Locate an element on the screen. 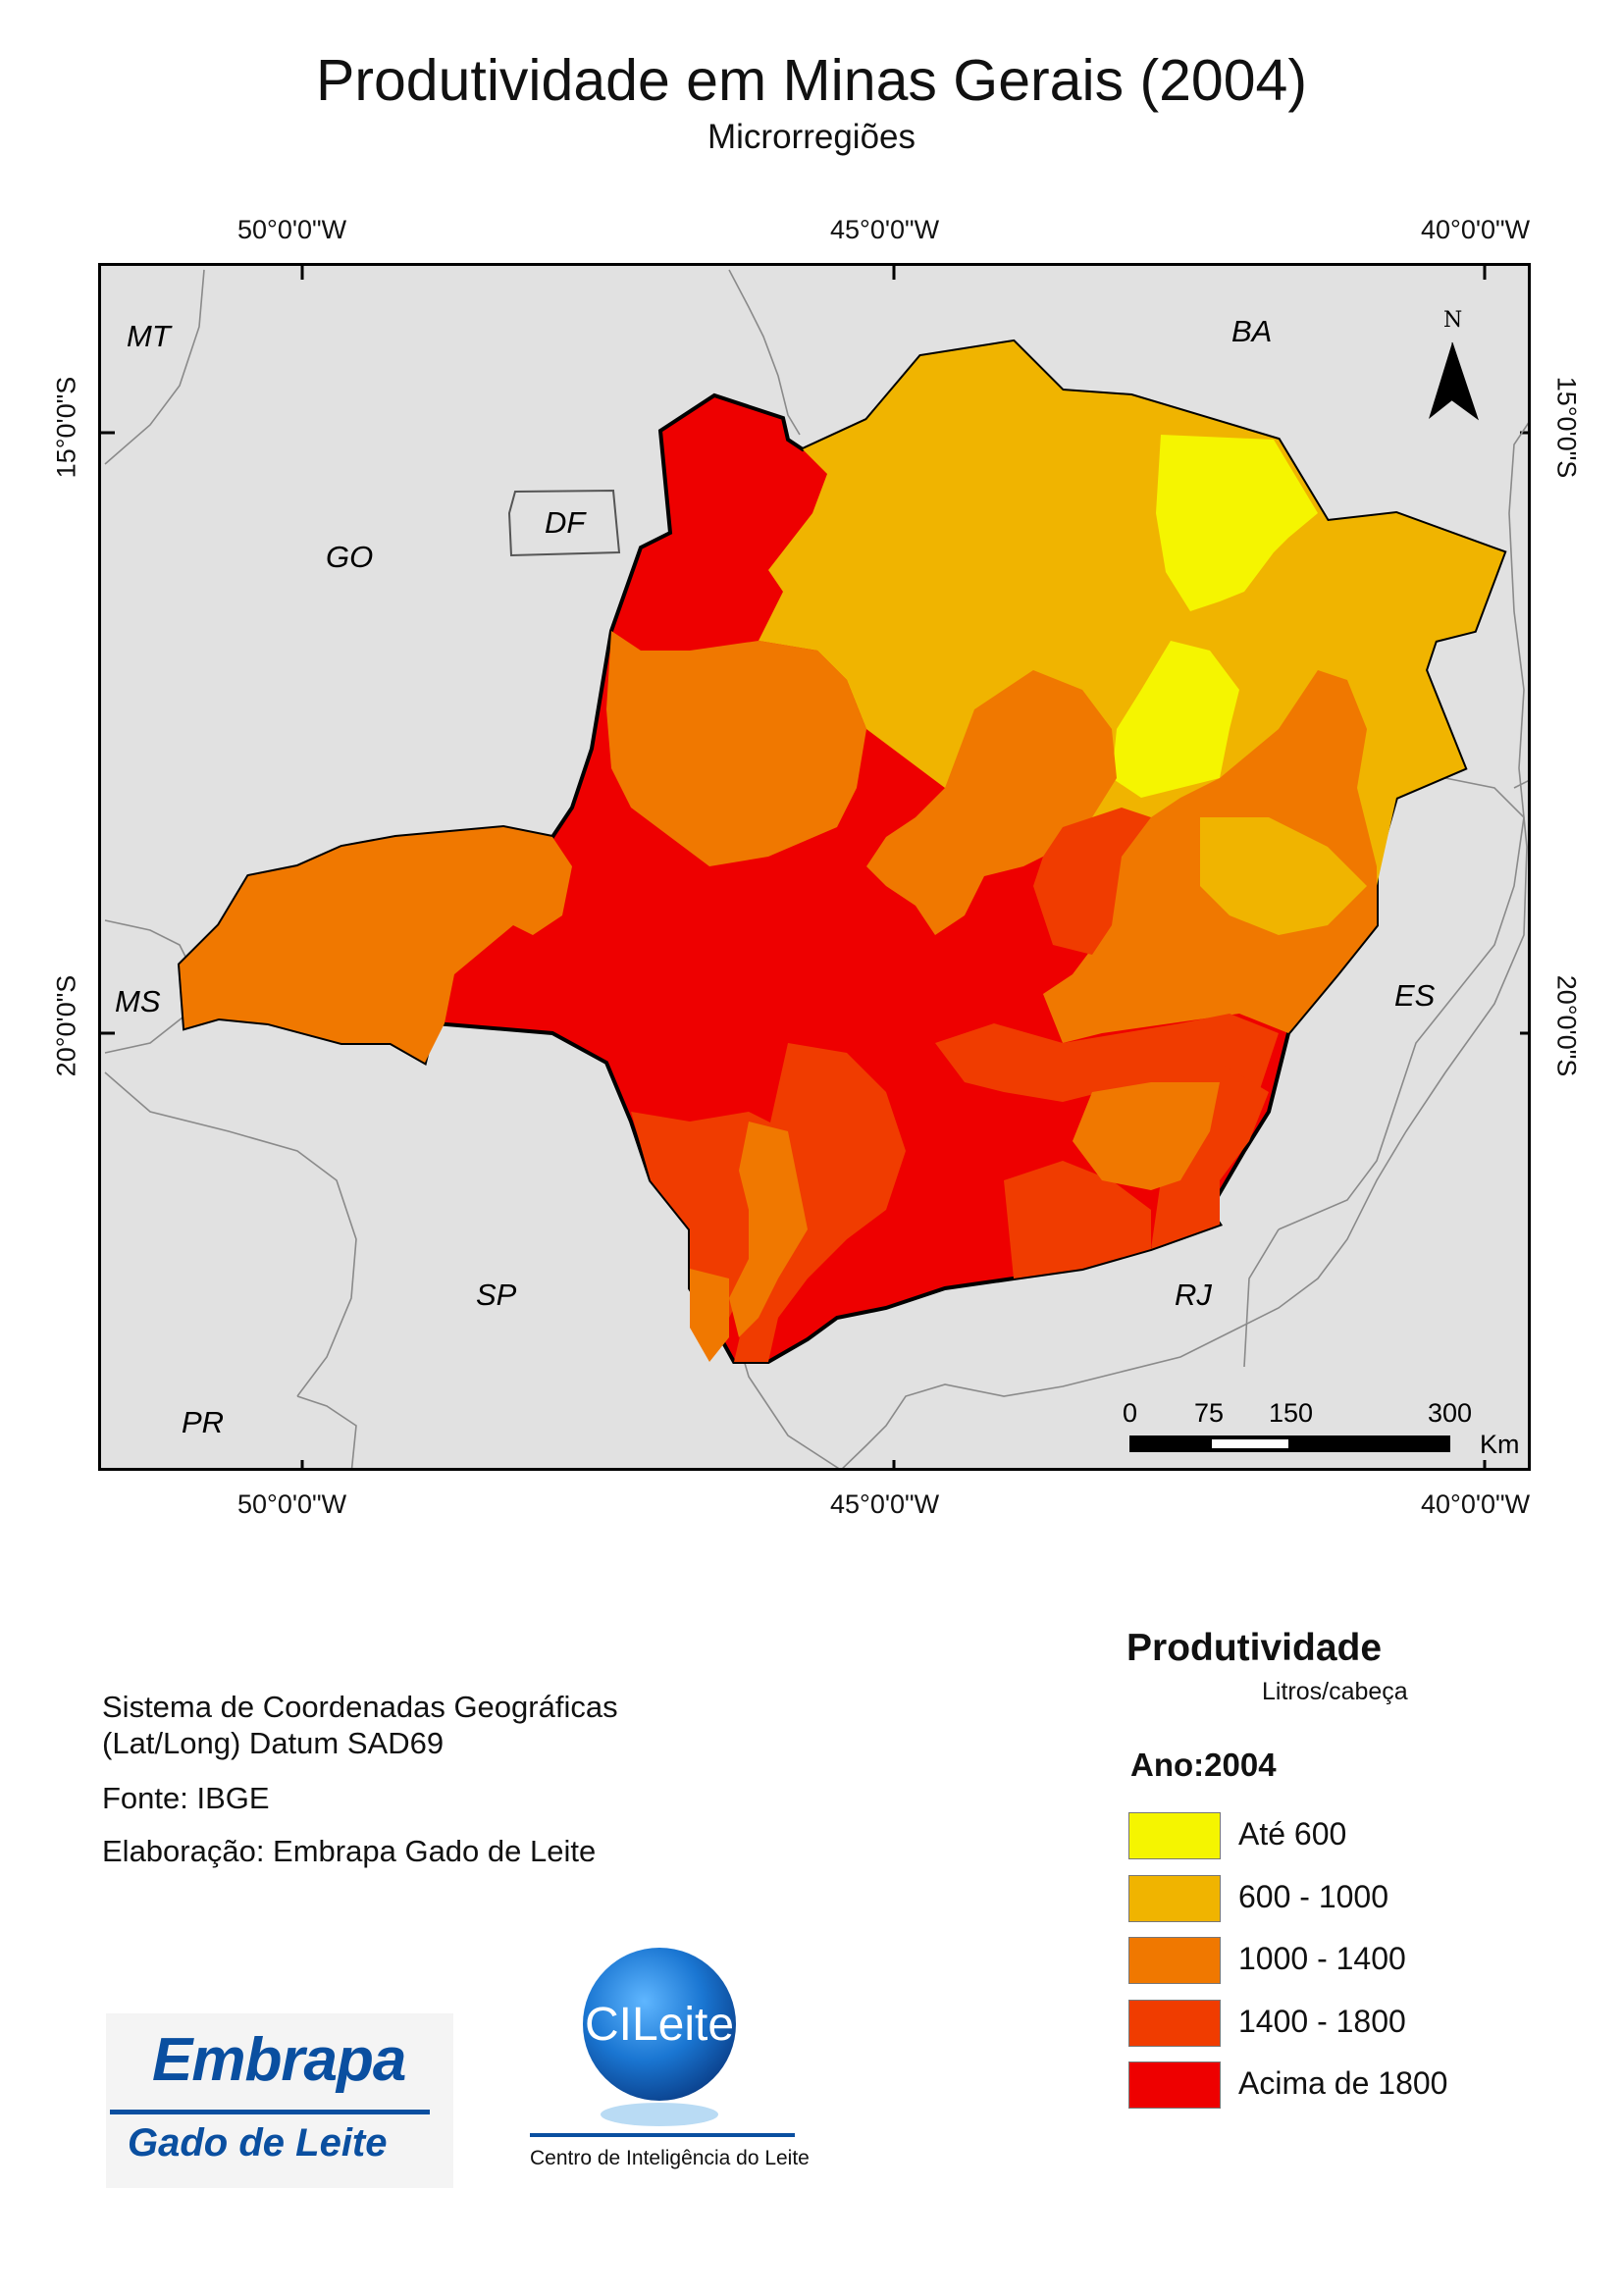 This screenshot has width=1623, height=2296. cileite-logo-wordmark: CILeite is located at coordinates (659, 2025).